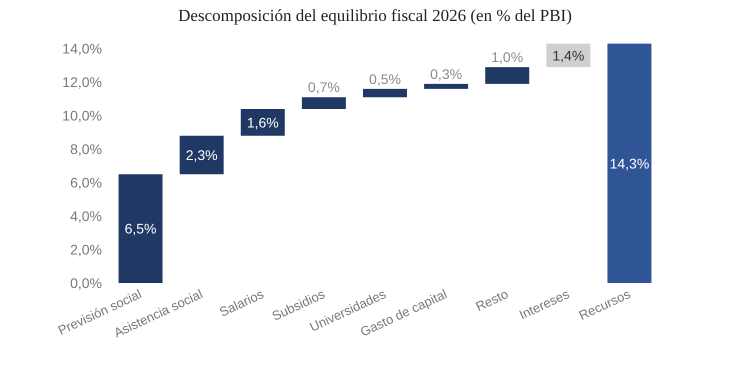  I want to click on data-label: 1,6%, so click(262, 122).